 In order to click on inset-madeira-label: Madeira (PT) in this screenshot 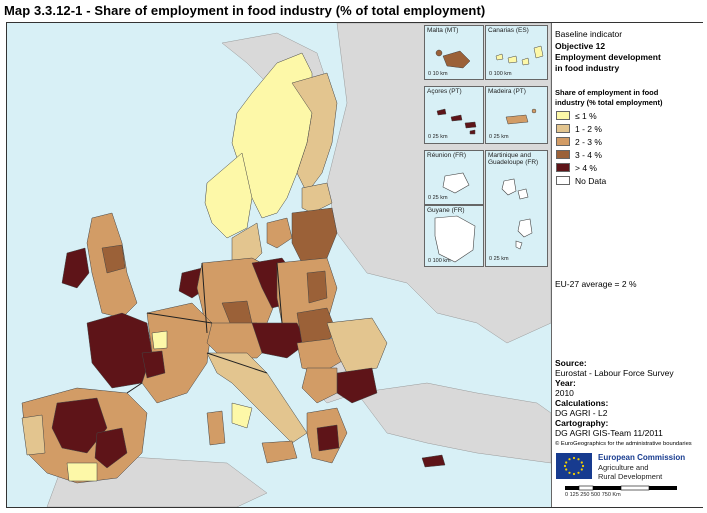, I will do `click(507, 91)`.